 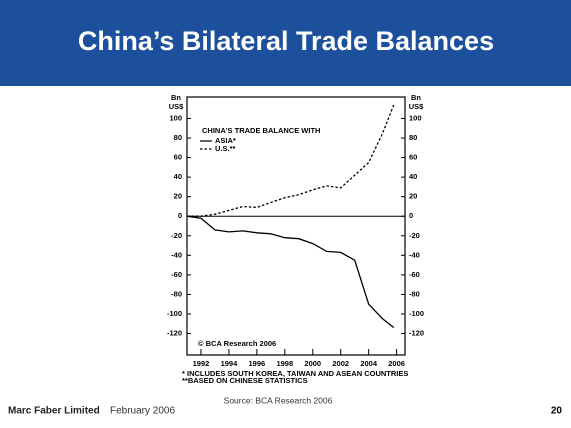 What do you see at coordinates (340, 363) in the screenshot?
I see `x-tick-label: 2002` at bounding box center [340, 363].